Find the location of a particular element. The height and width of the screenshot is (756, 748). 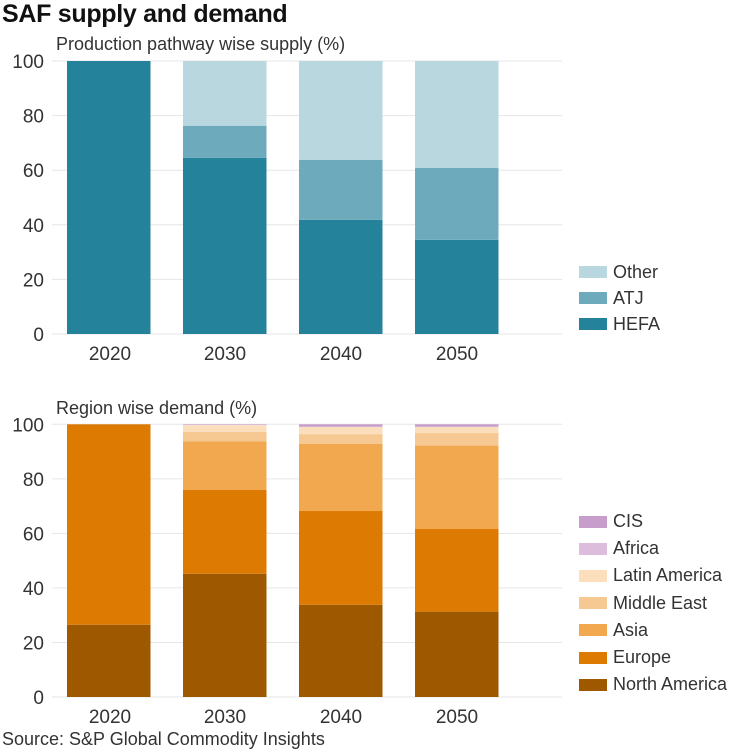

bar-segment-other-2040 is located at coordinates (341, 110).